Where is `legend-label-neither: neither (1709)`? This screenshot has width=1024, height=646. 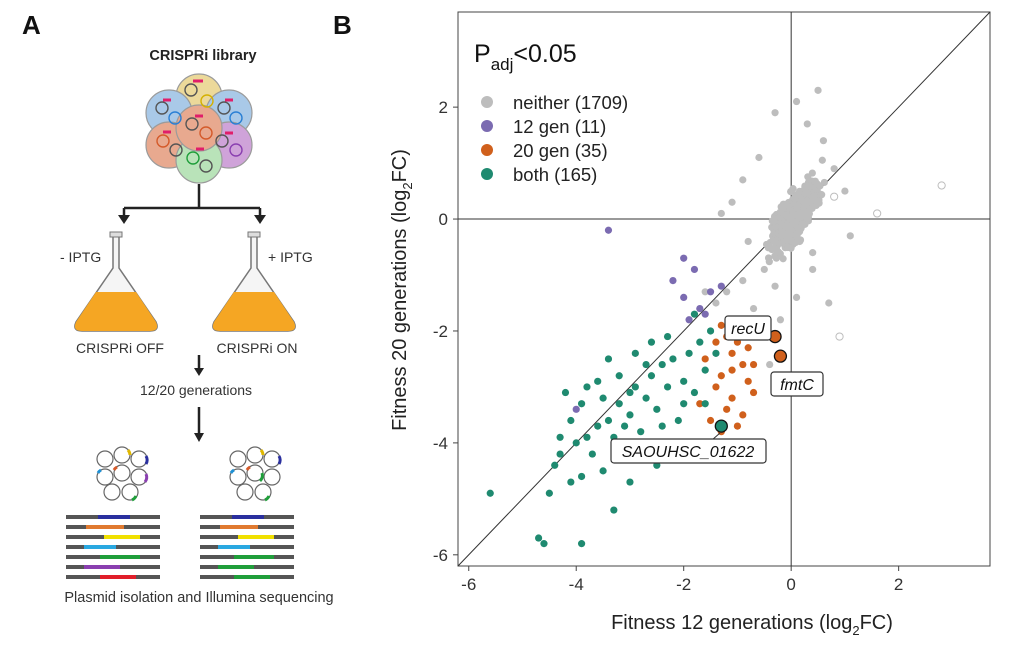 legend-label-neither: neither (1709) is located at coordinates (570, 102).